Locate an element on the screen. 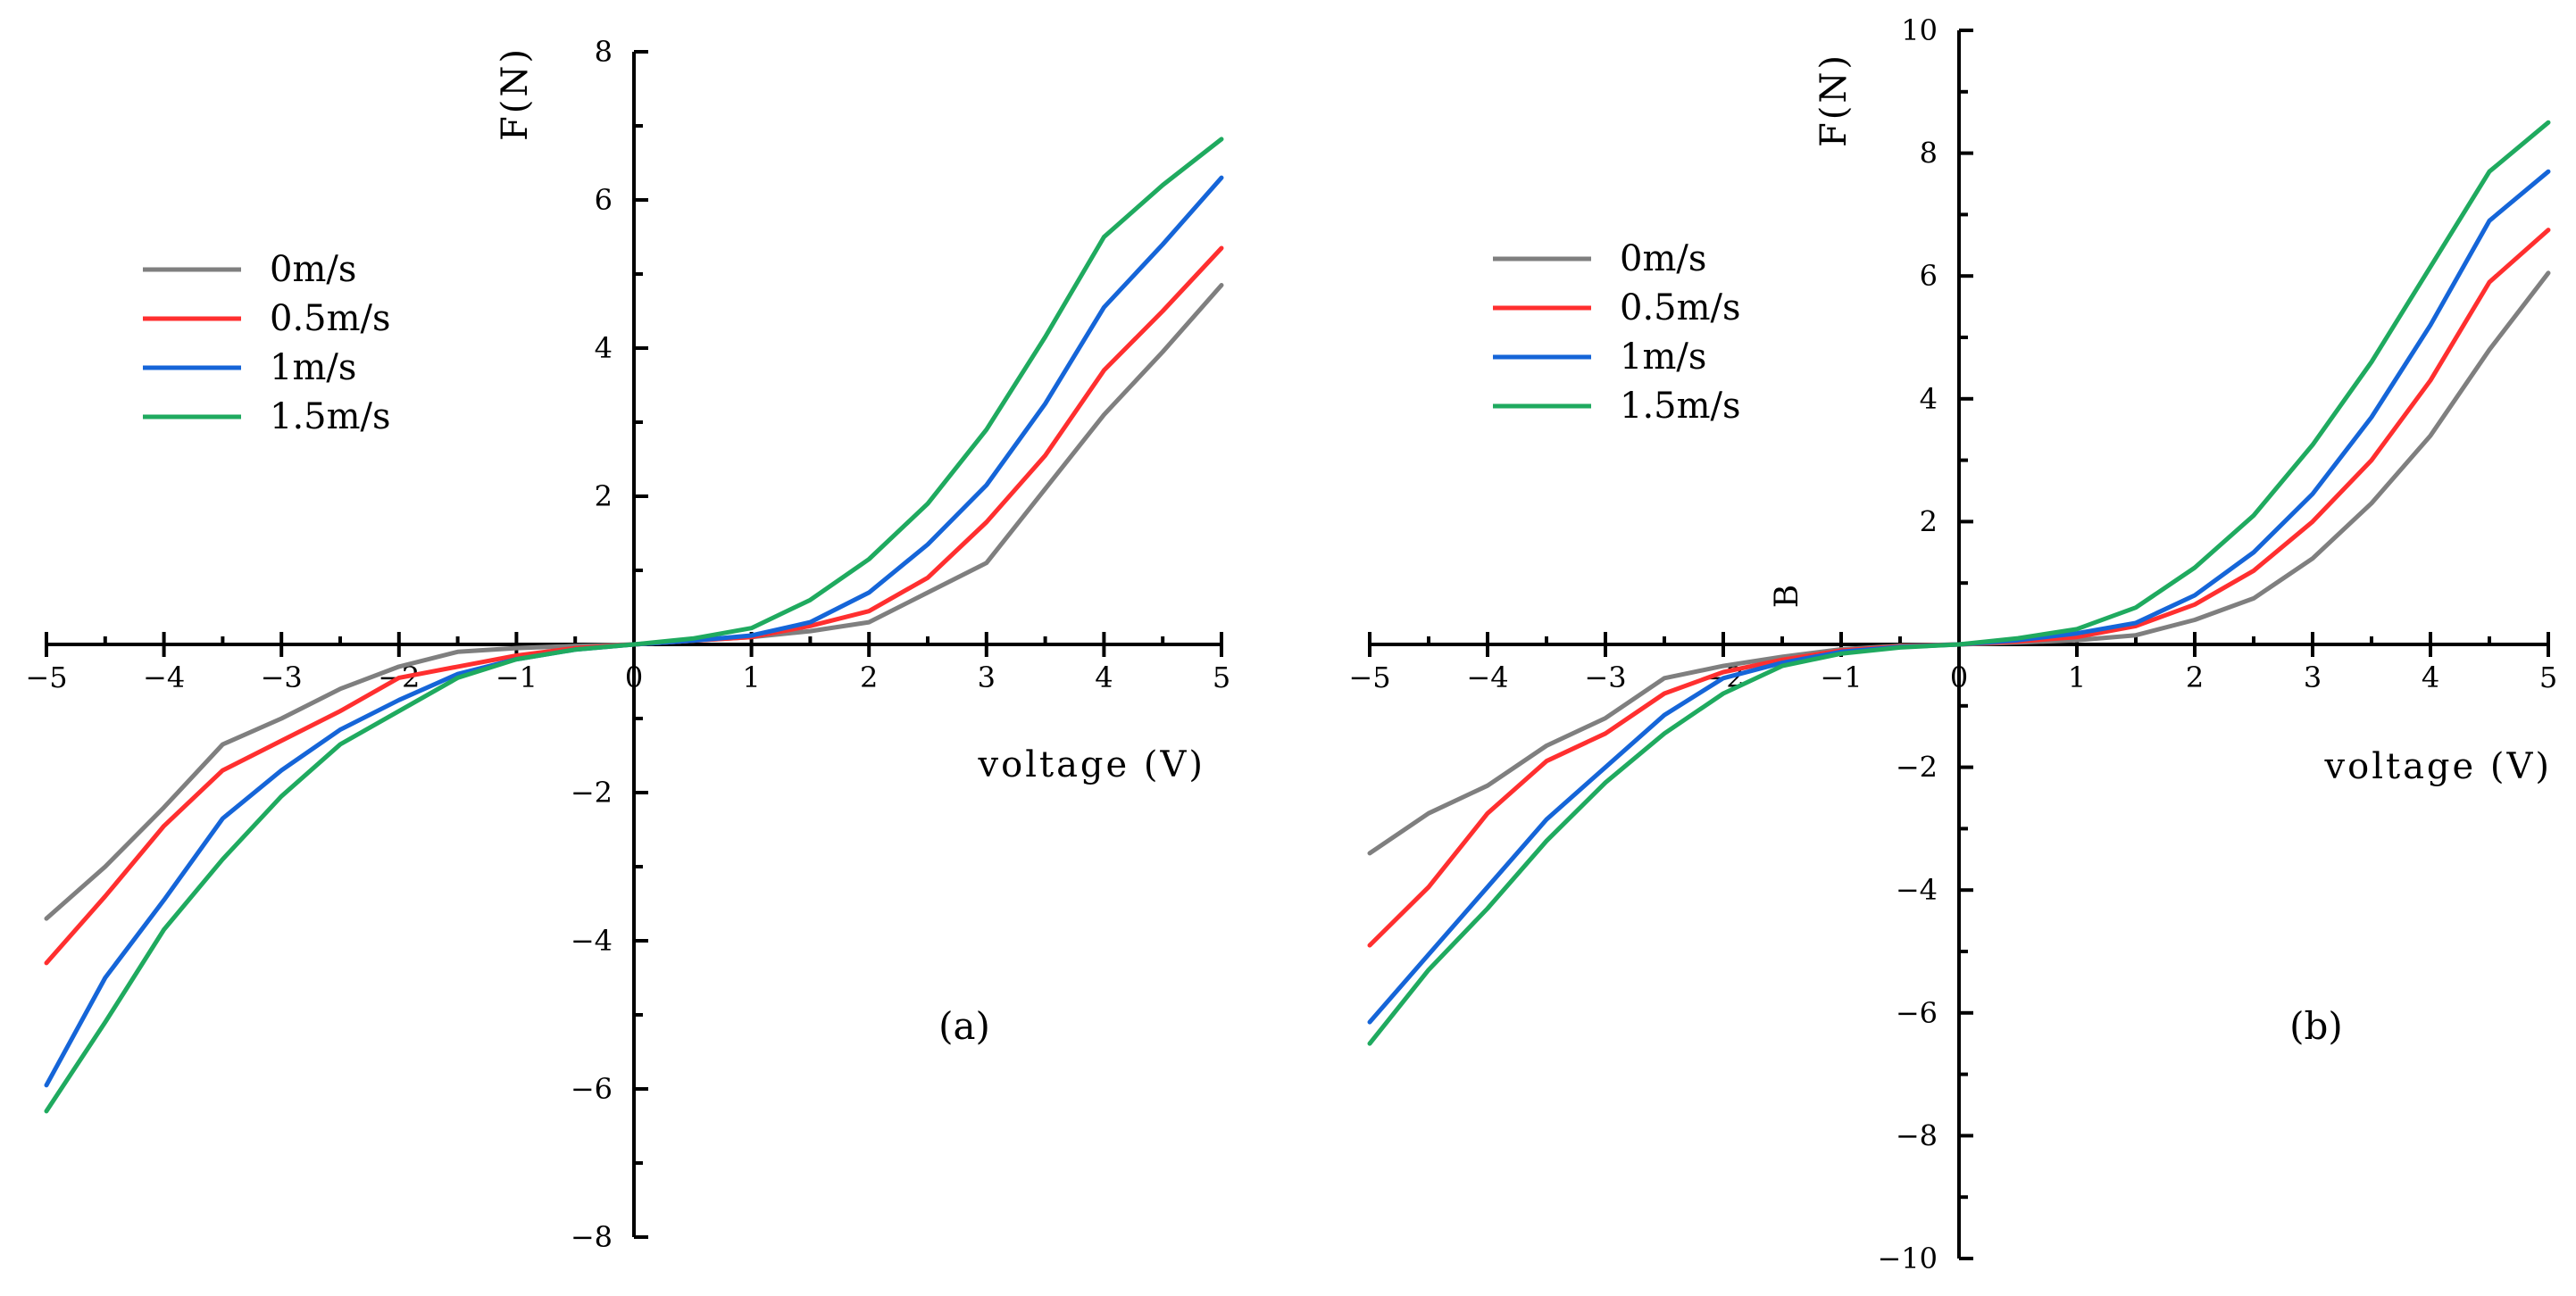 The image size is (2576, 1296). panel-label-b: (b) is located at coordinates (2316, 1026).